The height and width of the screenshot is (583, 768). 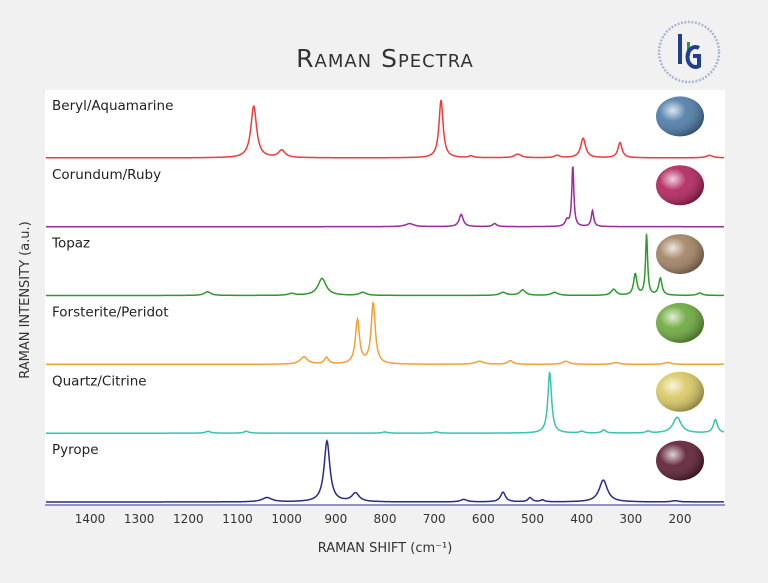 What do you see at coordinates (335, 519) in the screenshot?
I see `x-tick-label: 900` at bounding box center [335, 519].